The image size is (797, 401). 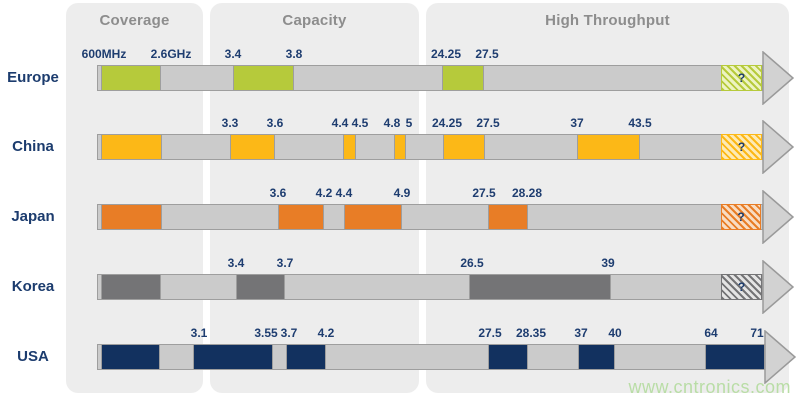 What do you see at coordinates (608, 263) in the screenshot?
I see `frequency-label: 39` at bounding box center [608, 263].